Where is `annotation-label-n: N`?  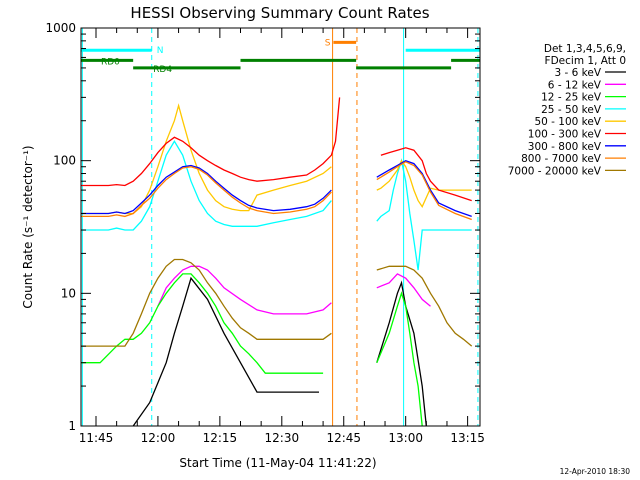
annotation-label-n: N is located at coordinates (160, 51).